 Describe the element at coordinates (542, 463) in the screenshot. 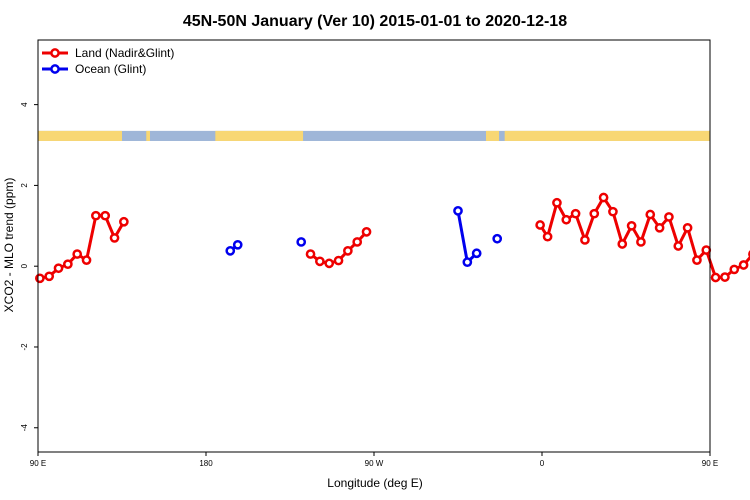

I see `x-tick-label: 0` at that location.